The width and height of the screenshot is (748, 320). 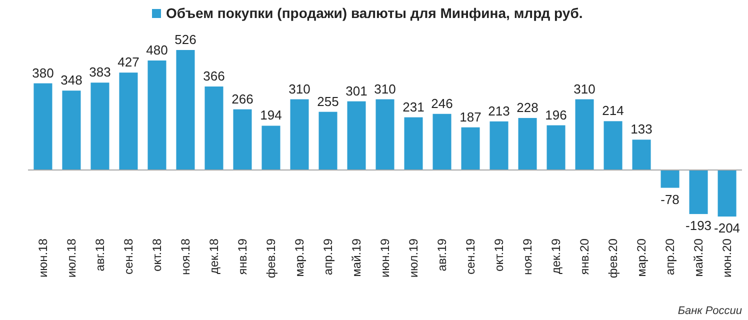 I want to click on x-tick-label: июл.18, so click(x=71, y=258).